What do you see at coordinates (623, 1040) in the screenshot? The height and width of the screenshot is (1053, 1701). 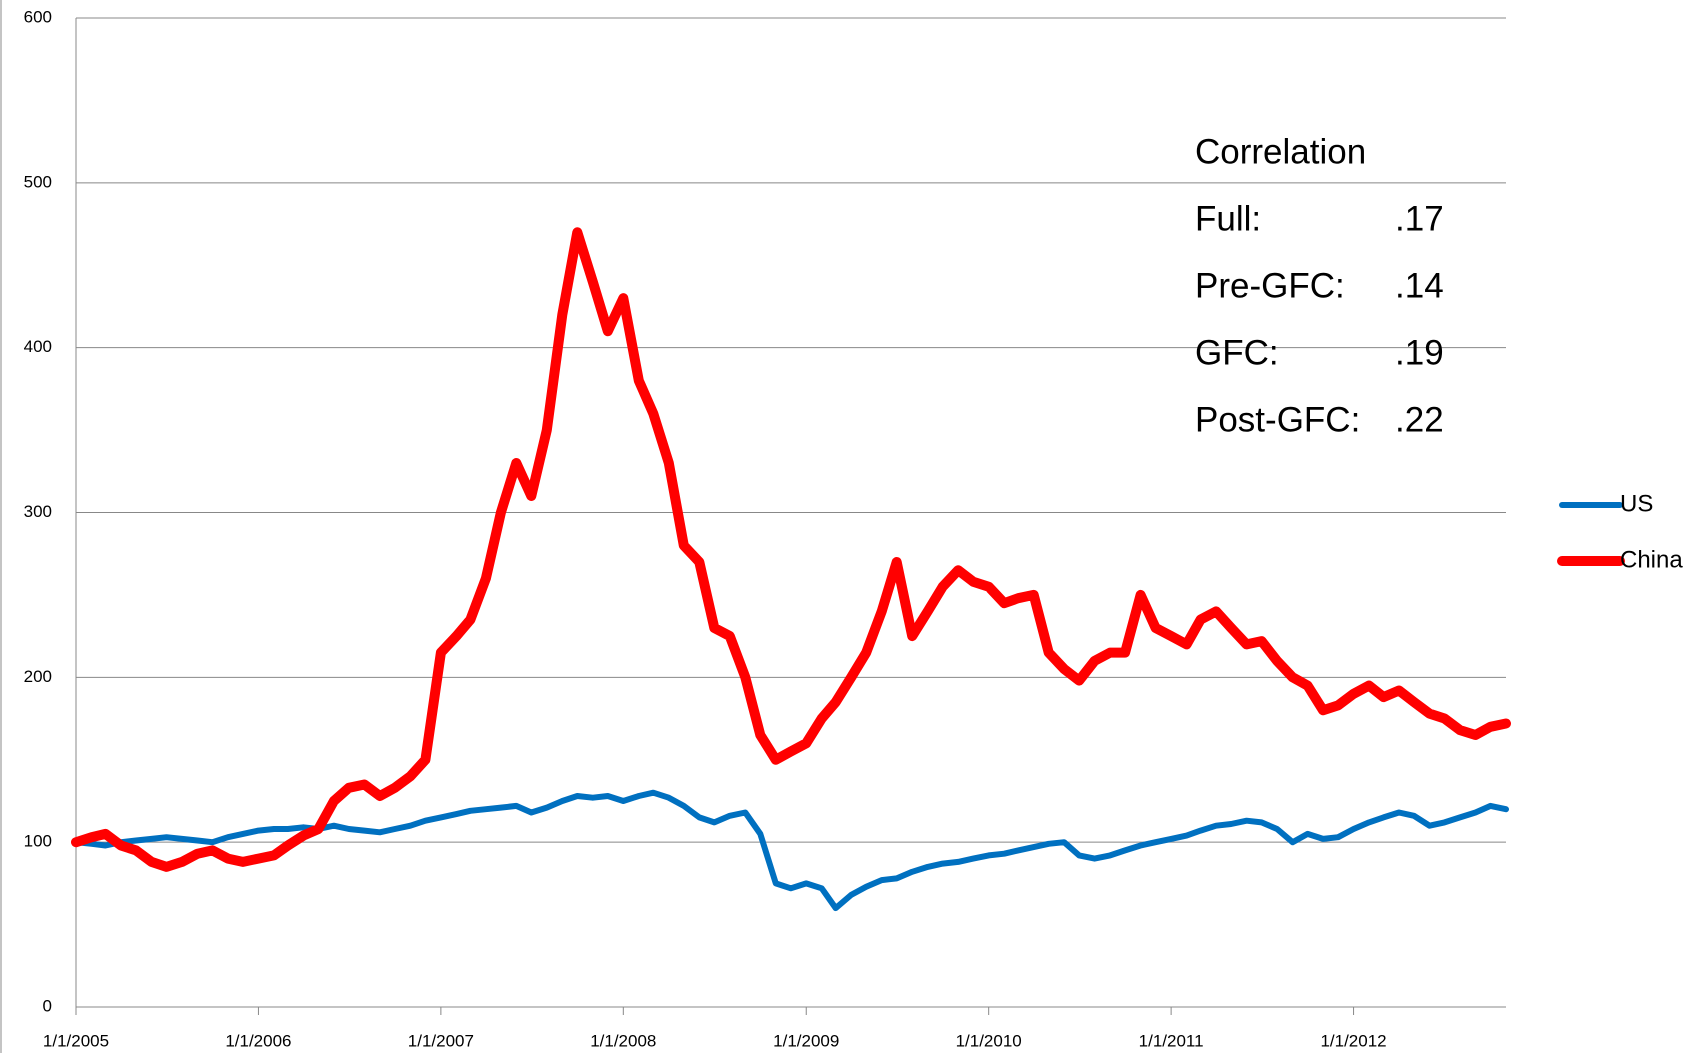 I see `x-tick-label: 1/1/2008` at bounding box center [623, 1040].